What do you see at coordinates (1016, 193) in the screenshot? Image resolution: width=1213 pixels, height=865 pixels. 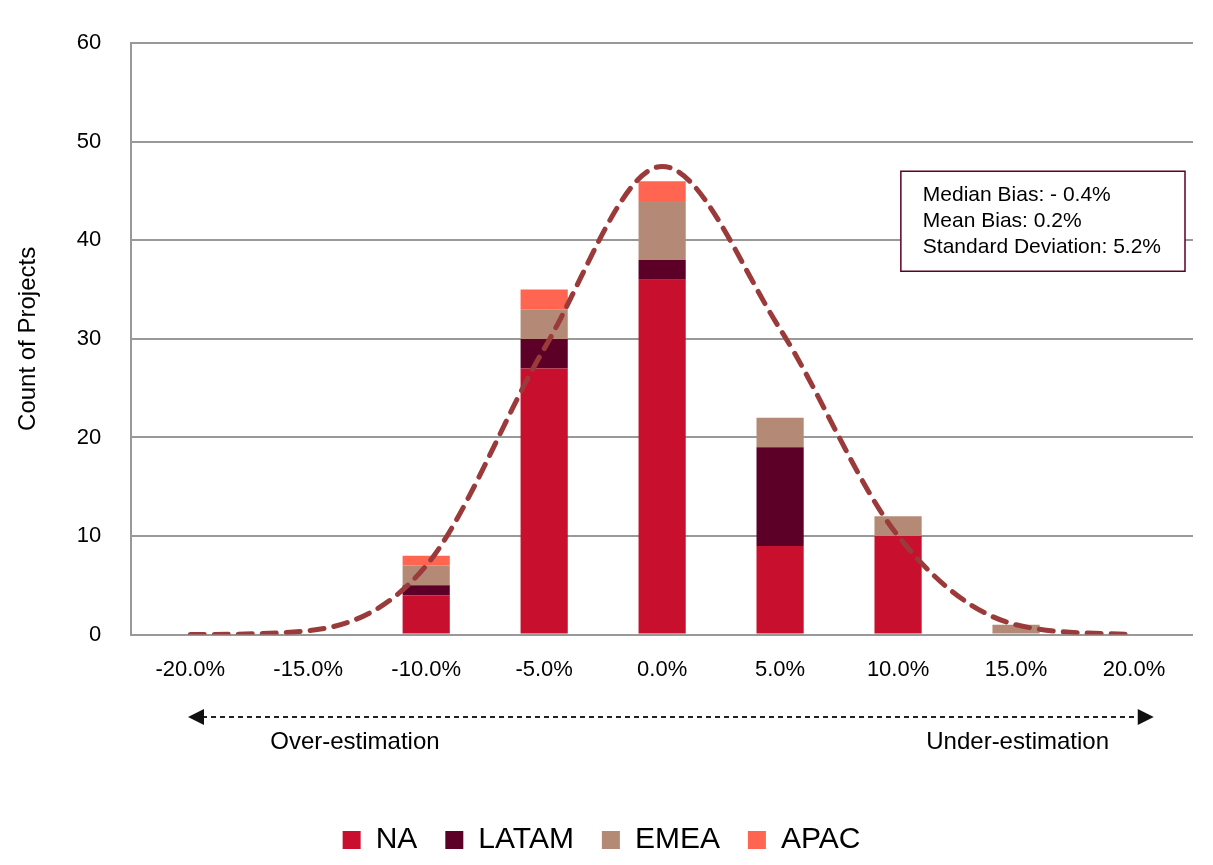 I see `annotation: Median Bias: - 0.4%` at bounding box center [1016, 193].